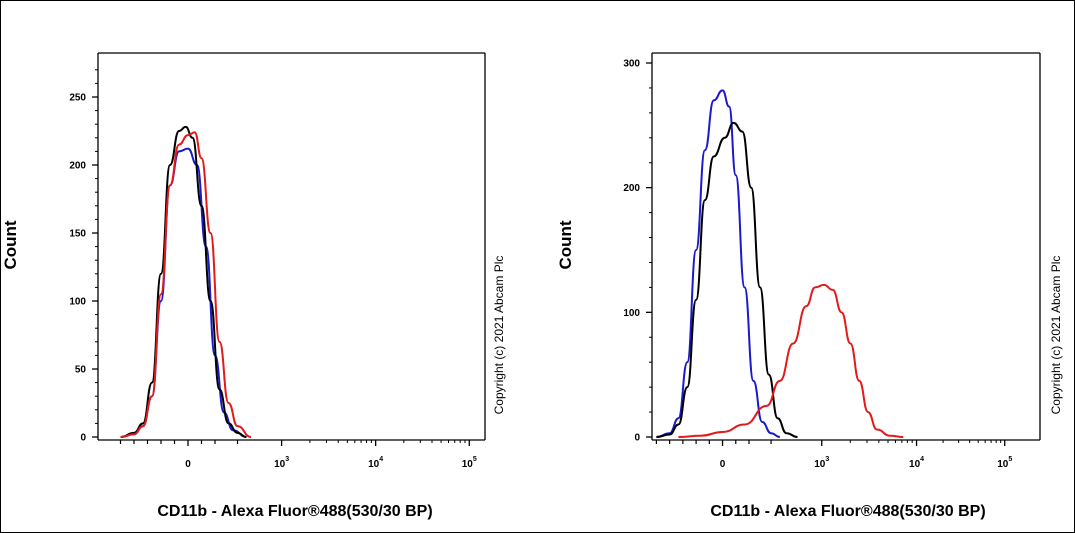  What do you see at coordinates (81, 370) in the screenshot?
I see `y-tick-label: 50` at bounding box center [81, 370].